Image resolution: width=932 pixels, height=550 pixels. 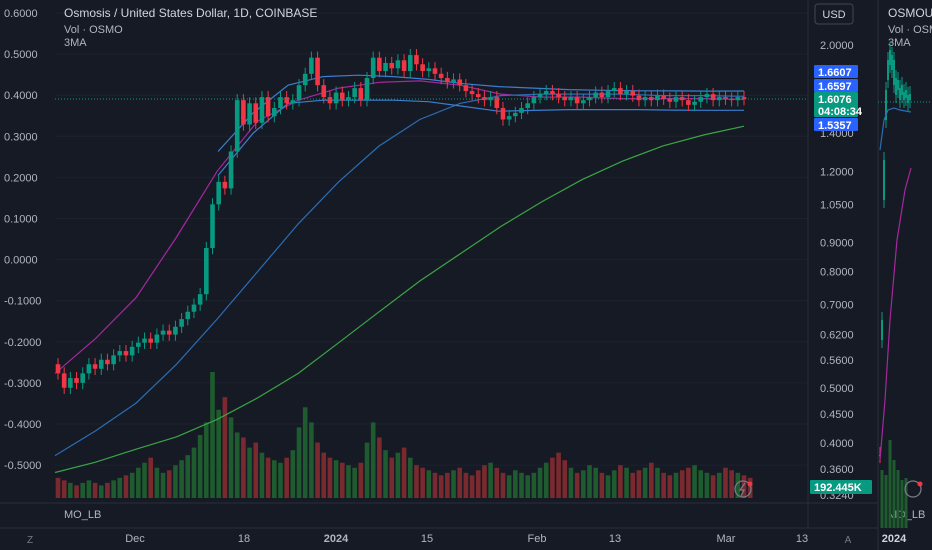 I want to click on side-legend-3ma: 3MA, so click(x=899, y=43).